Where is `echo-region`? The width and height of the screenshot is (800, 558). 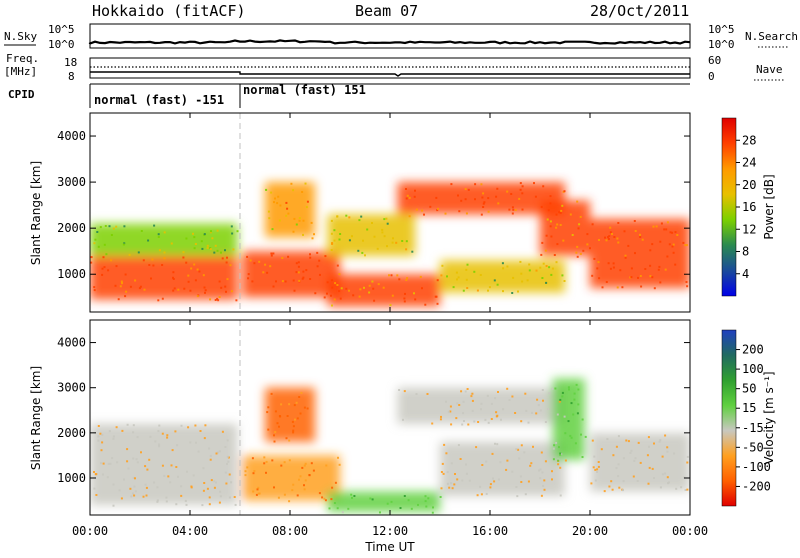 echo-region is located at coordinates (565, 228).